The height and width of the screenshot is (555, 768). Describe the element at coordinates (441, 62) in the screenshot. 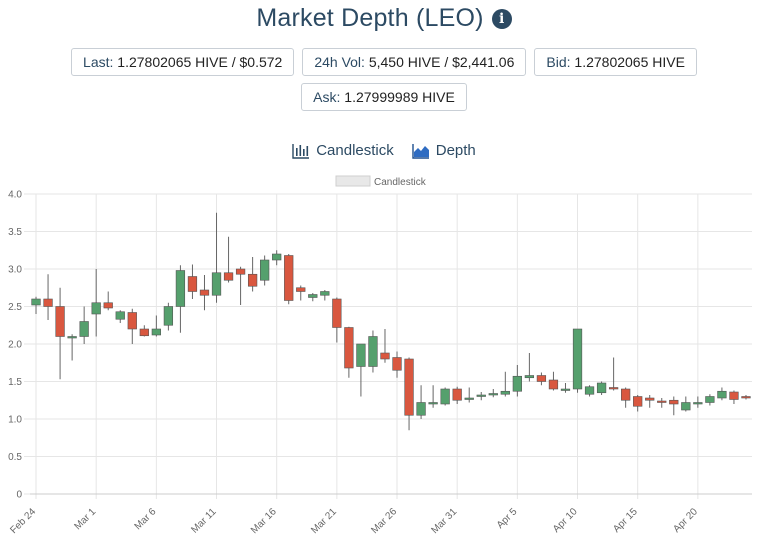

I see `stat-vol-value: 5,450 HIVE / $2,441.06` at that location.